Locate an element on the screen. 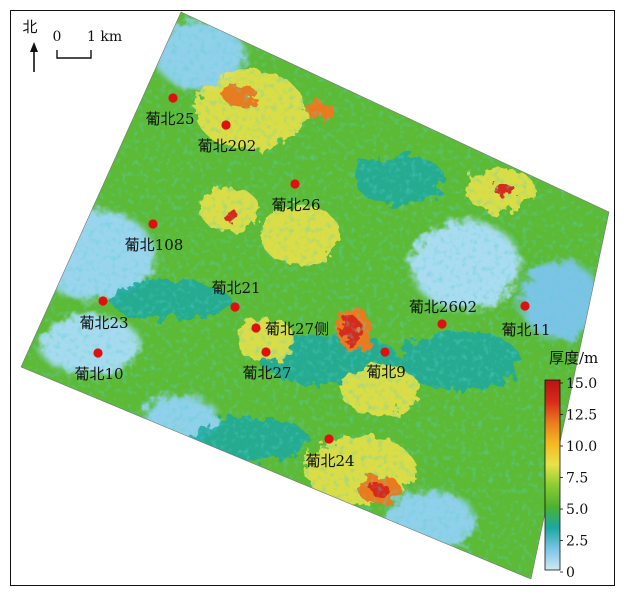 Image resolution: width=629 pixels, height=596 pixels. legend-tick-label: 7.5 is located at coordinates (577, 479).